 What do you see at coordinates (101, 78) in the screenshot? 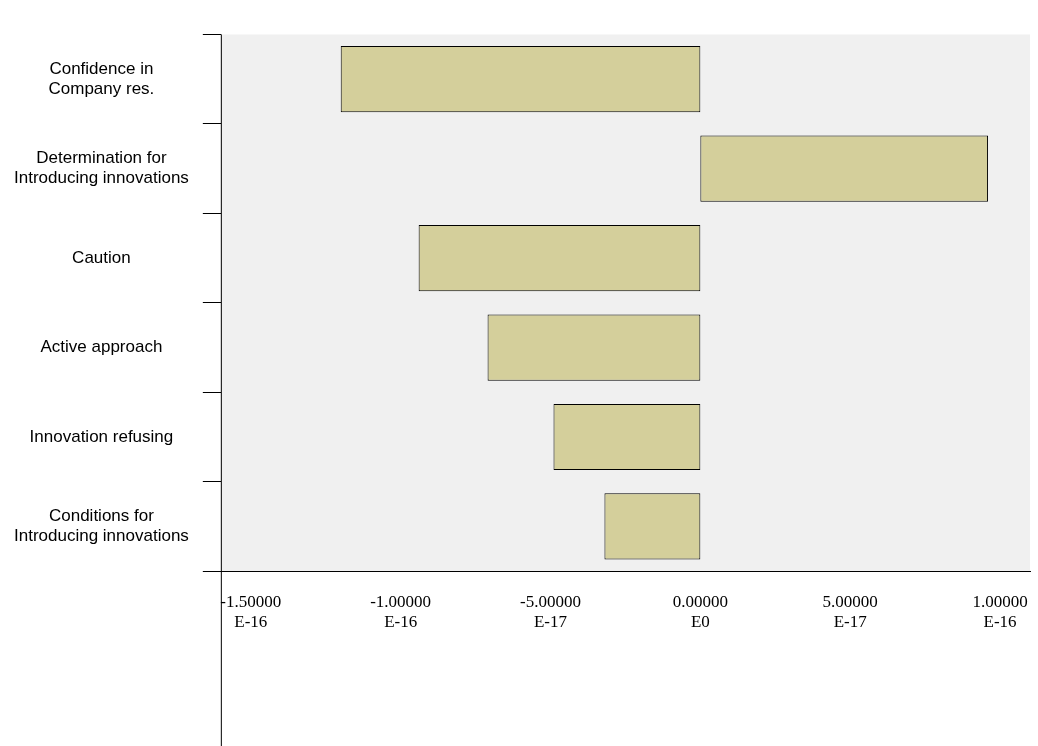
I see `y-tick-label: Confidence in Company res.` at bounding box center [101, 78].